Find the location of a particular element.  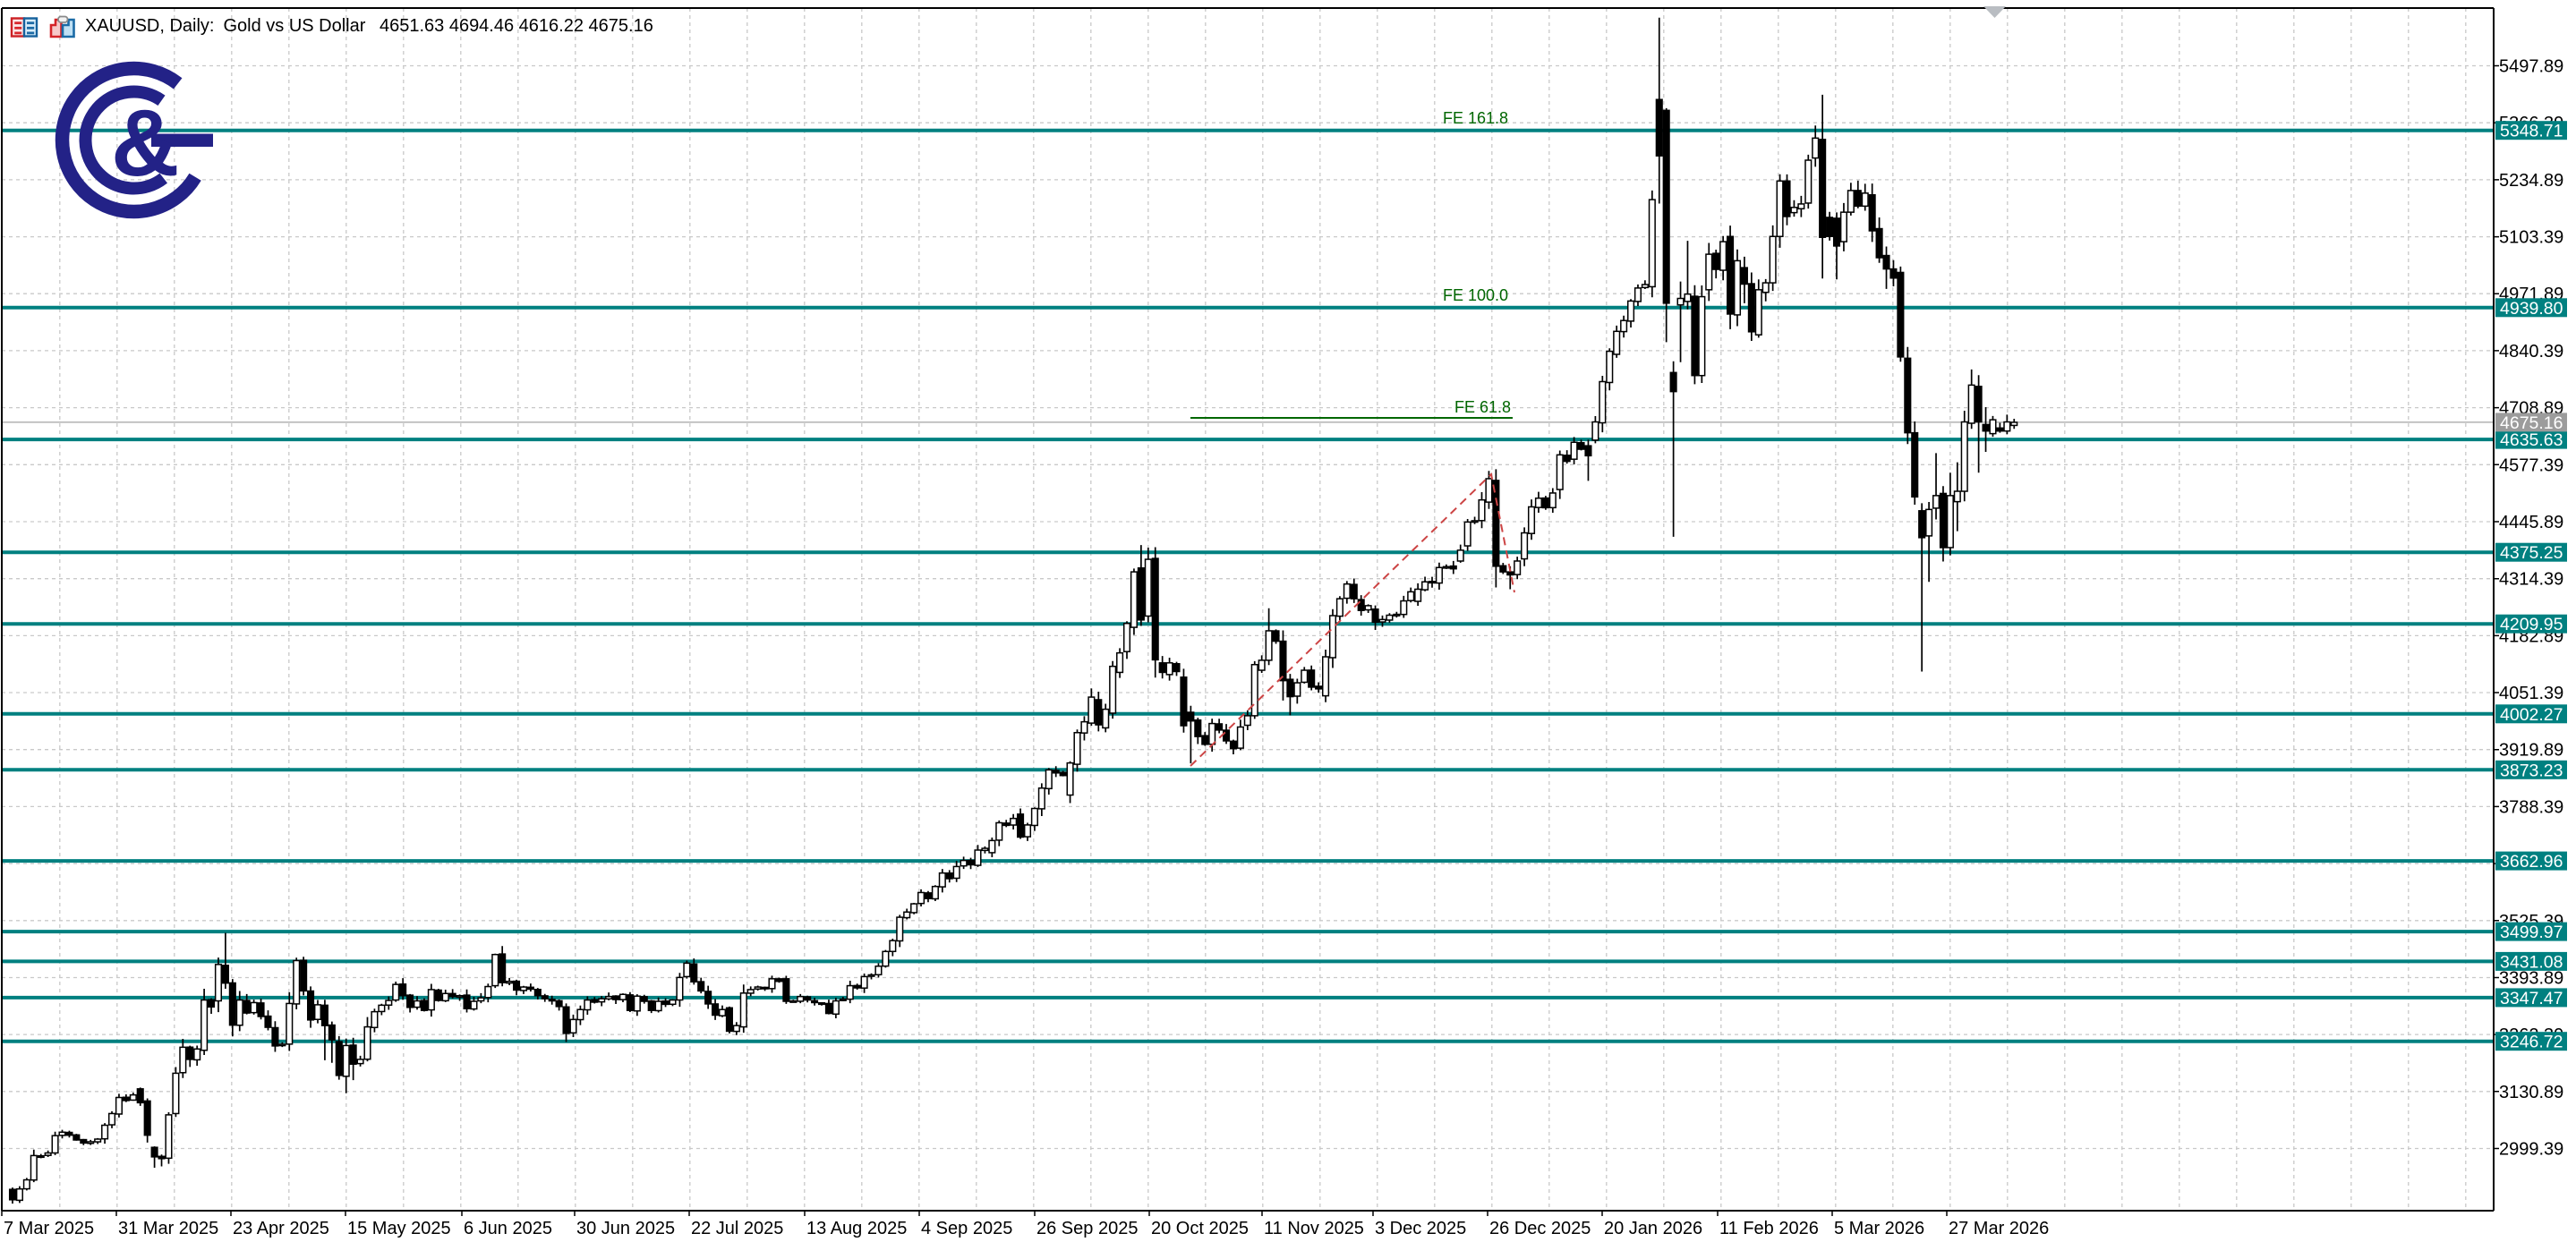

svg-text: 4002.27 is located at coordinates (2531, 715).